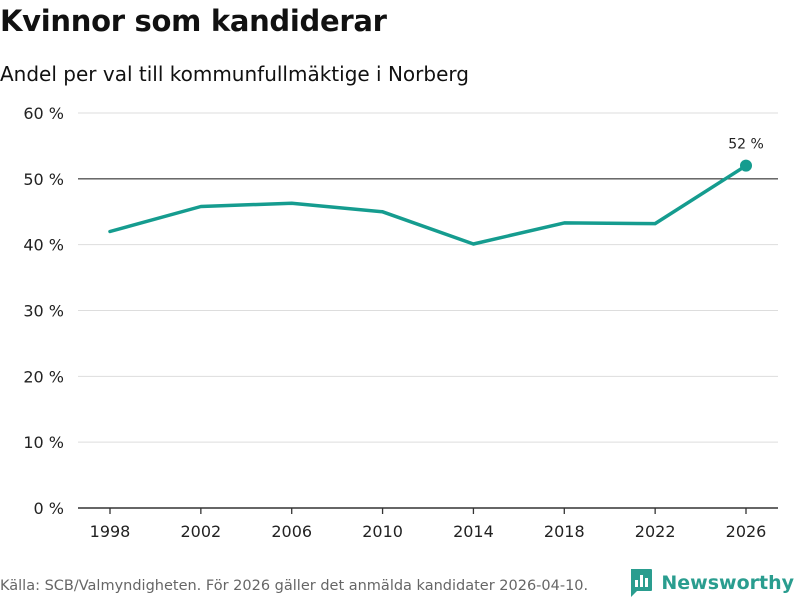 Image resolution: width=800 pixels, height=600 pixels. What do you see at coordinates (428, 531) in the screenshot?
I see `x-axis-labels: 1998 2002 2006 2010 2014 2018 2022 2026` at bounding box center [428, 531].